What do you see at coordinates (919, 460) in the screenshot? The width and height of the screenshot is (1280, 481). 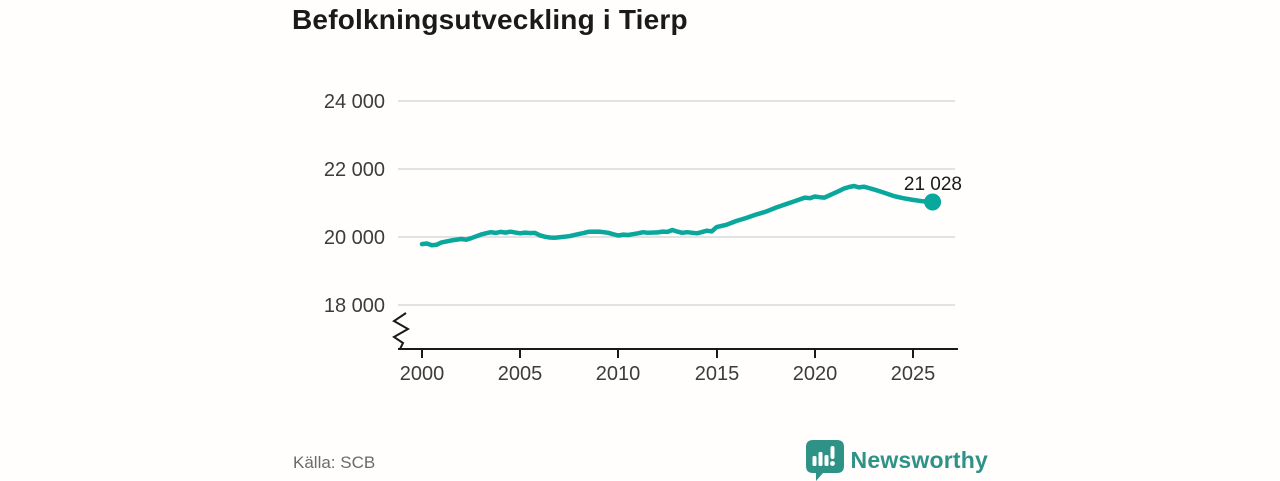 I see `brand-name: Newsworthy` at bounding box center [919, 460].